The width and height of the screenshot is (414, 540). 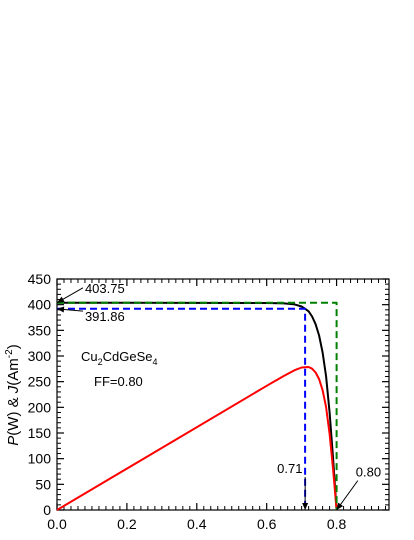 I want to click on y-tick-label: 300, so click(x=40, y=356).